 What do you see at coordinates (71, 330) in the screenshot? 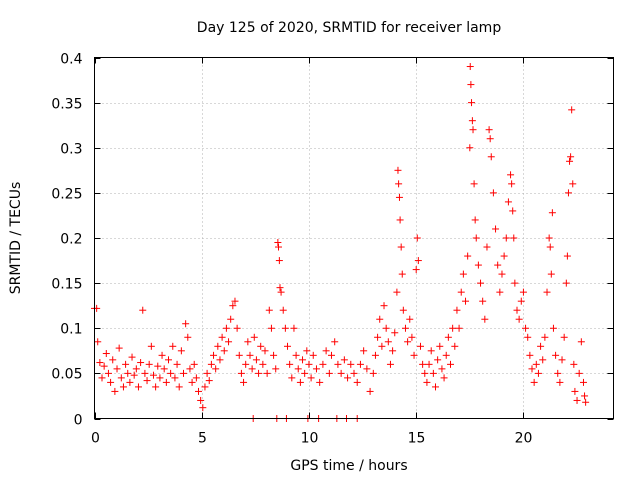
I see `y-tick-label: 0.1` at bounding box center [71, 330].